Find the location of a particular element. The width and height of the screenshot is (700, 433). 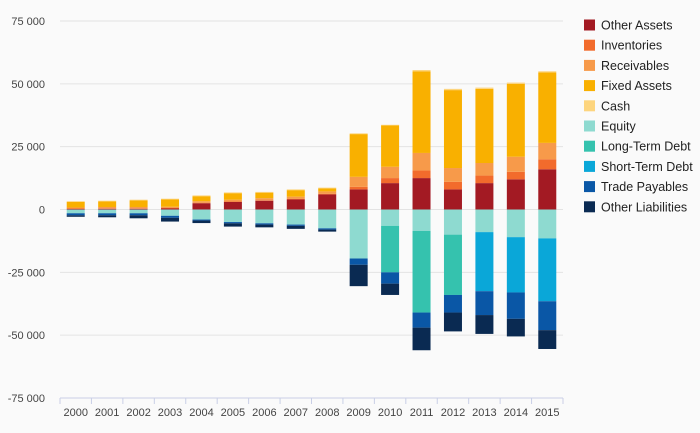

legend-label: Receivables is located at coordinates (635, 66).